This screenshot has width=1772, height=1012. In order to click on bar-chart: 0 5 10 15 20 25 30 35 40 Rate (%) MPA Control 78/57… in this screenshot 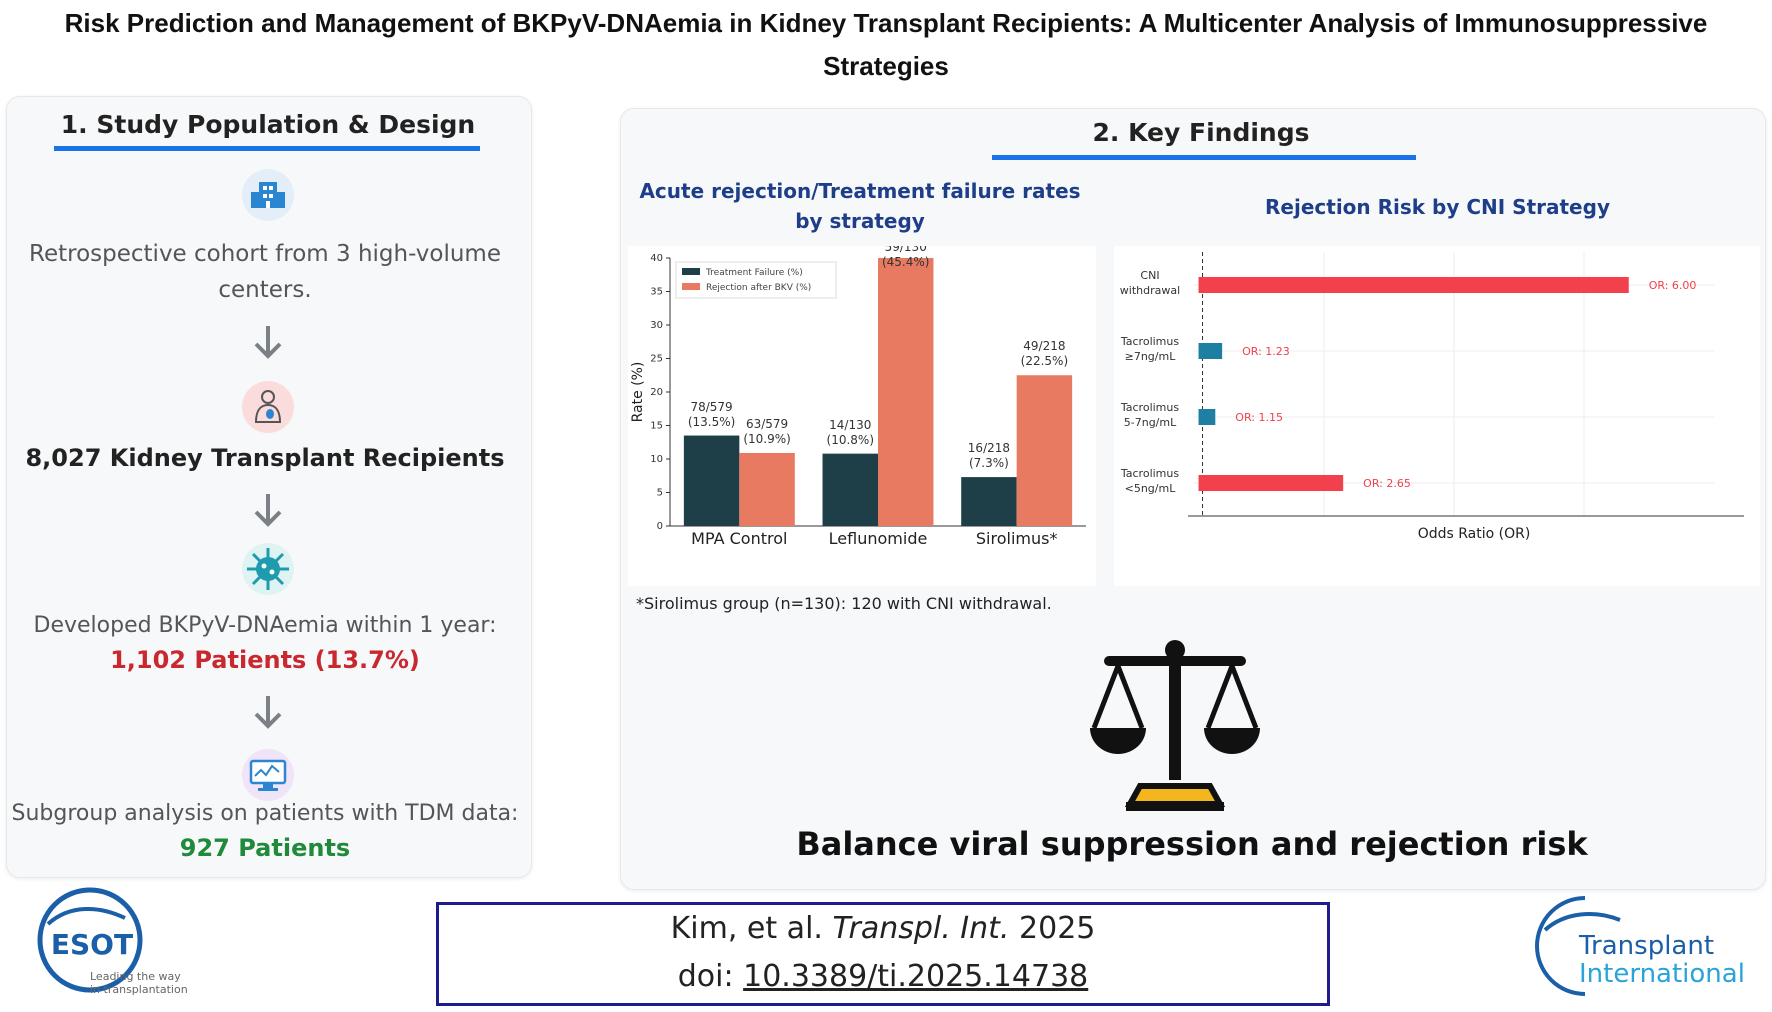, I will do `click(862, 416)`.